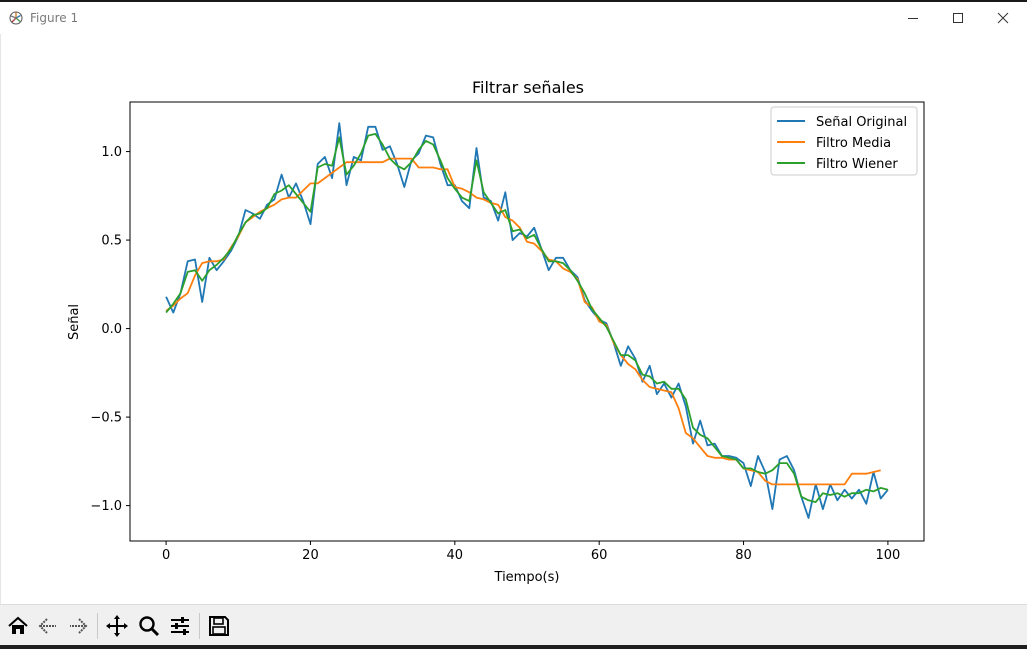 The image size is (1027, 649). Describe the element at coordinates (74, 322) in the screenshot. I see `y-axis-label: Señal` at that location.